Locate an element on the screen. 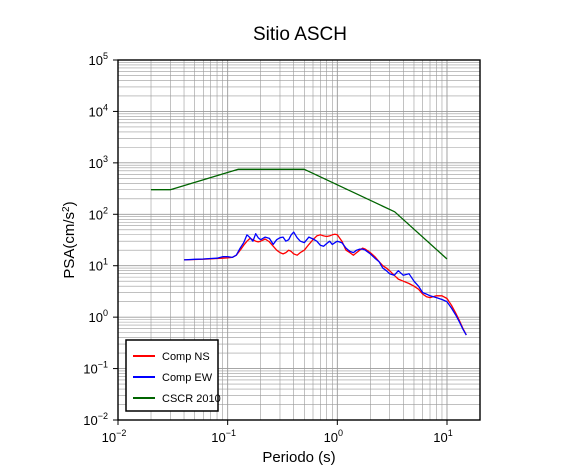  chart-title: Sitio ASCH is located at coordinates (300, 34).